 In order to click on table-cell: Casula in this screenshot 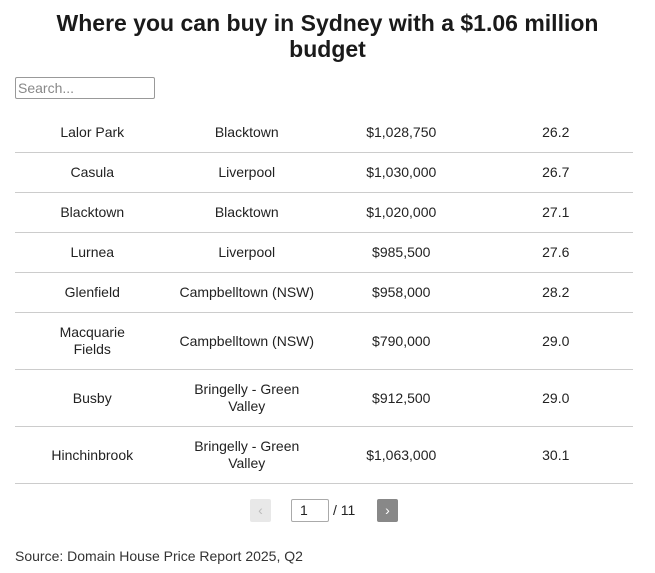, I will do `click(92, 172)`.